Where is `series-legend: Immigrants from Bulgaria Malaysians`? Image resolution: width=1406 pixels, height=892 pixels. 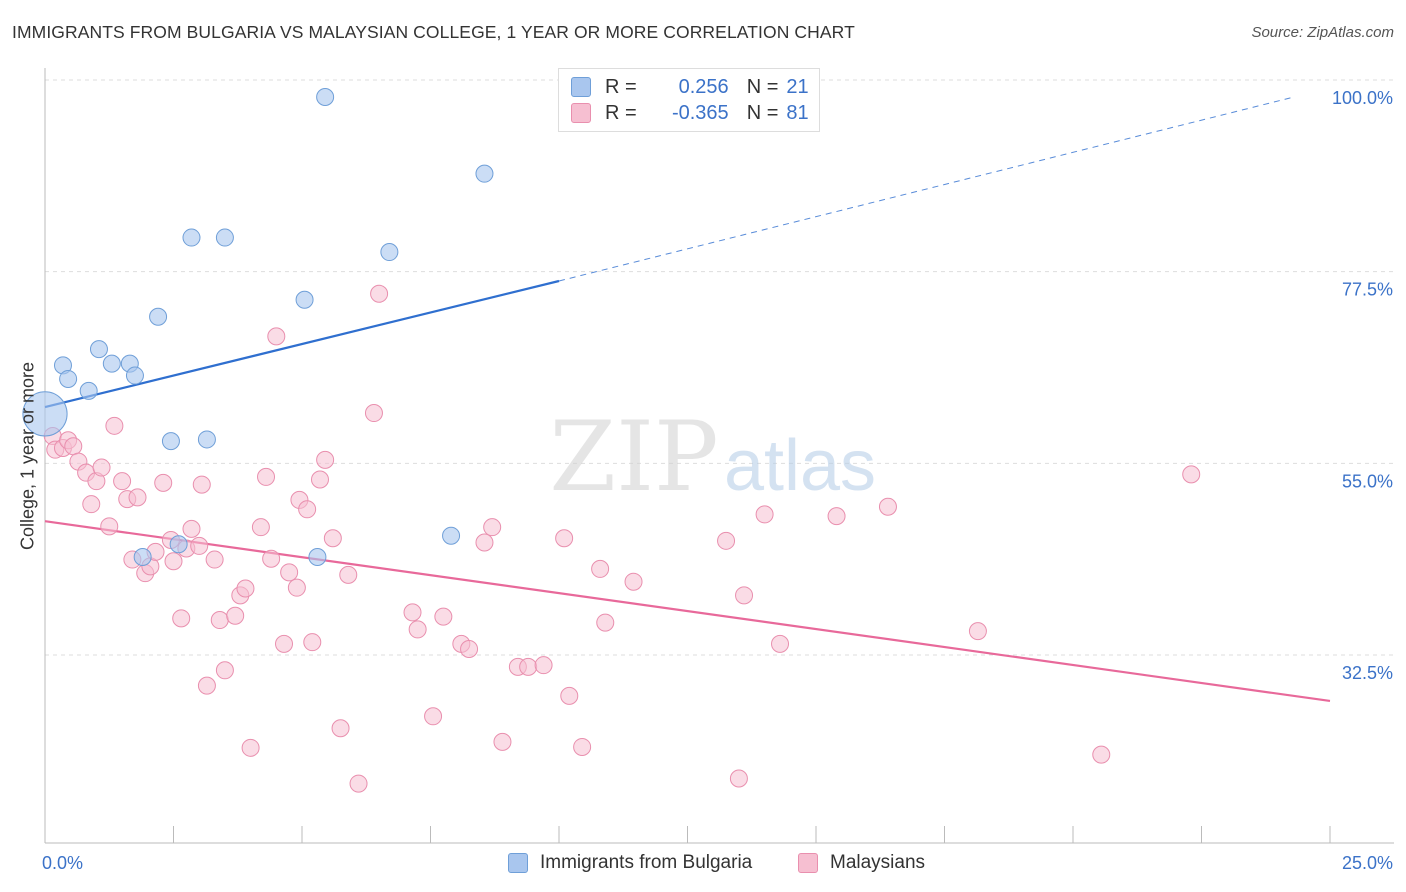 series-legend: Immigrants from Bulgaria Malaysians is located at coordinates (703, 865).